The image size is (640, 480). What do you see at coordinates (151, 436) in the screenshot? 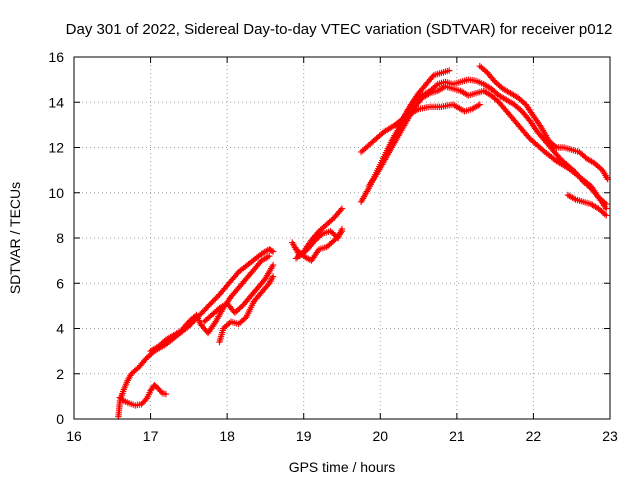
I see `x-tick-label: 17` at bounding box center [151, 436].